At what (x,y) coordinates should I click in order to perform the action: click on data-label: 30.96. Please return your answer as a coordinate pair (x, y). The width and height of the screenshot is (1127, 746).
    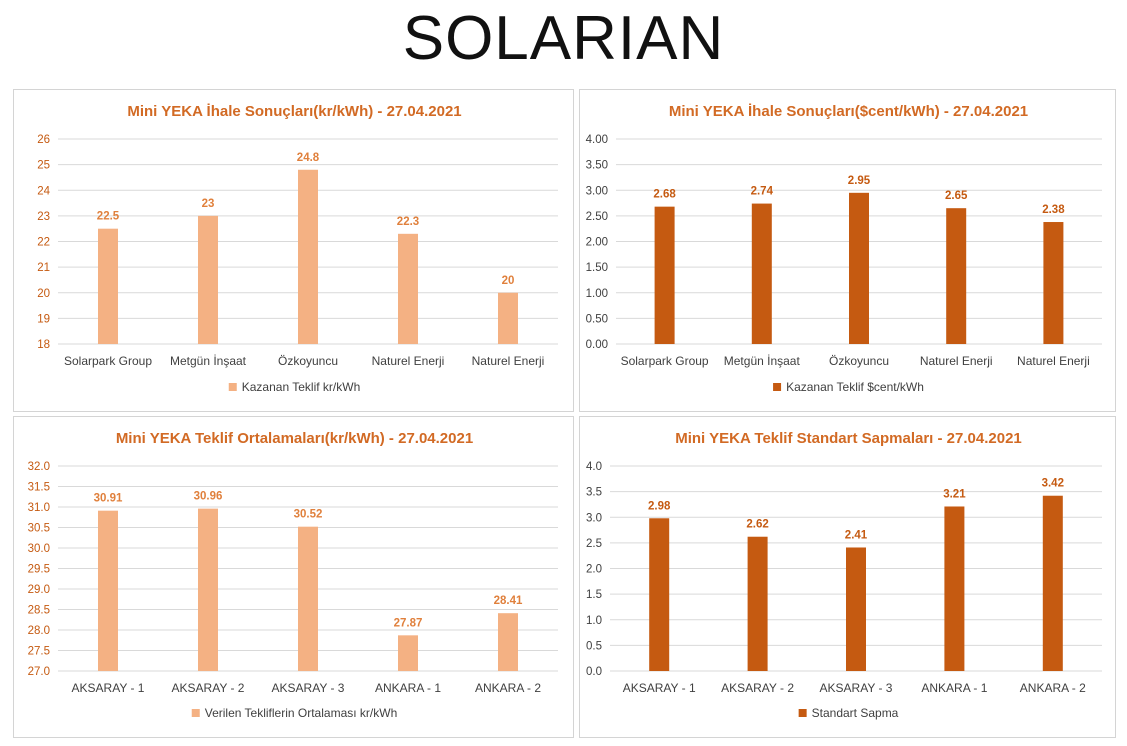
    Looking at the image, I should click on (208, 497).